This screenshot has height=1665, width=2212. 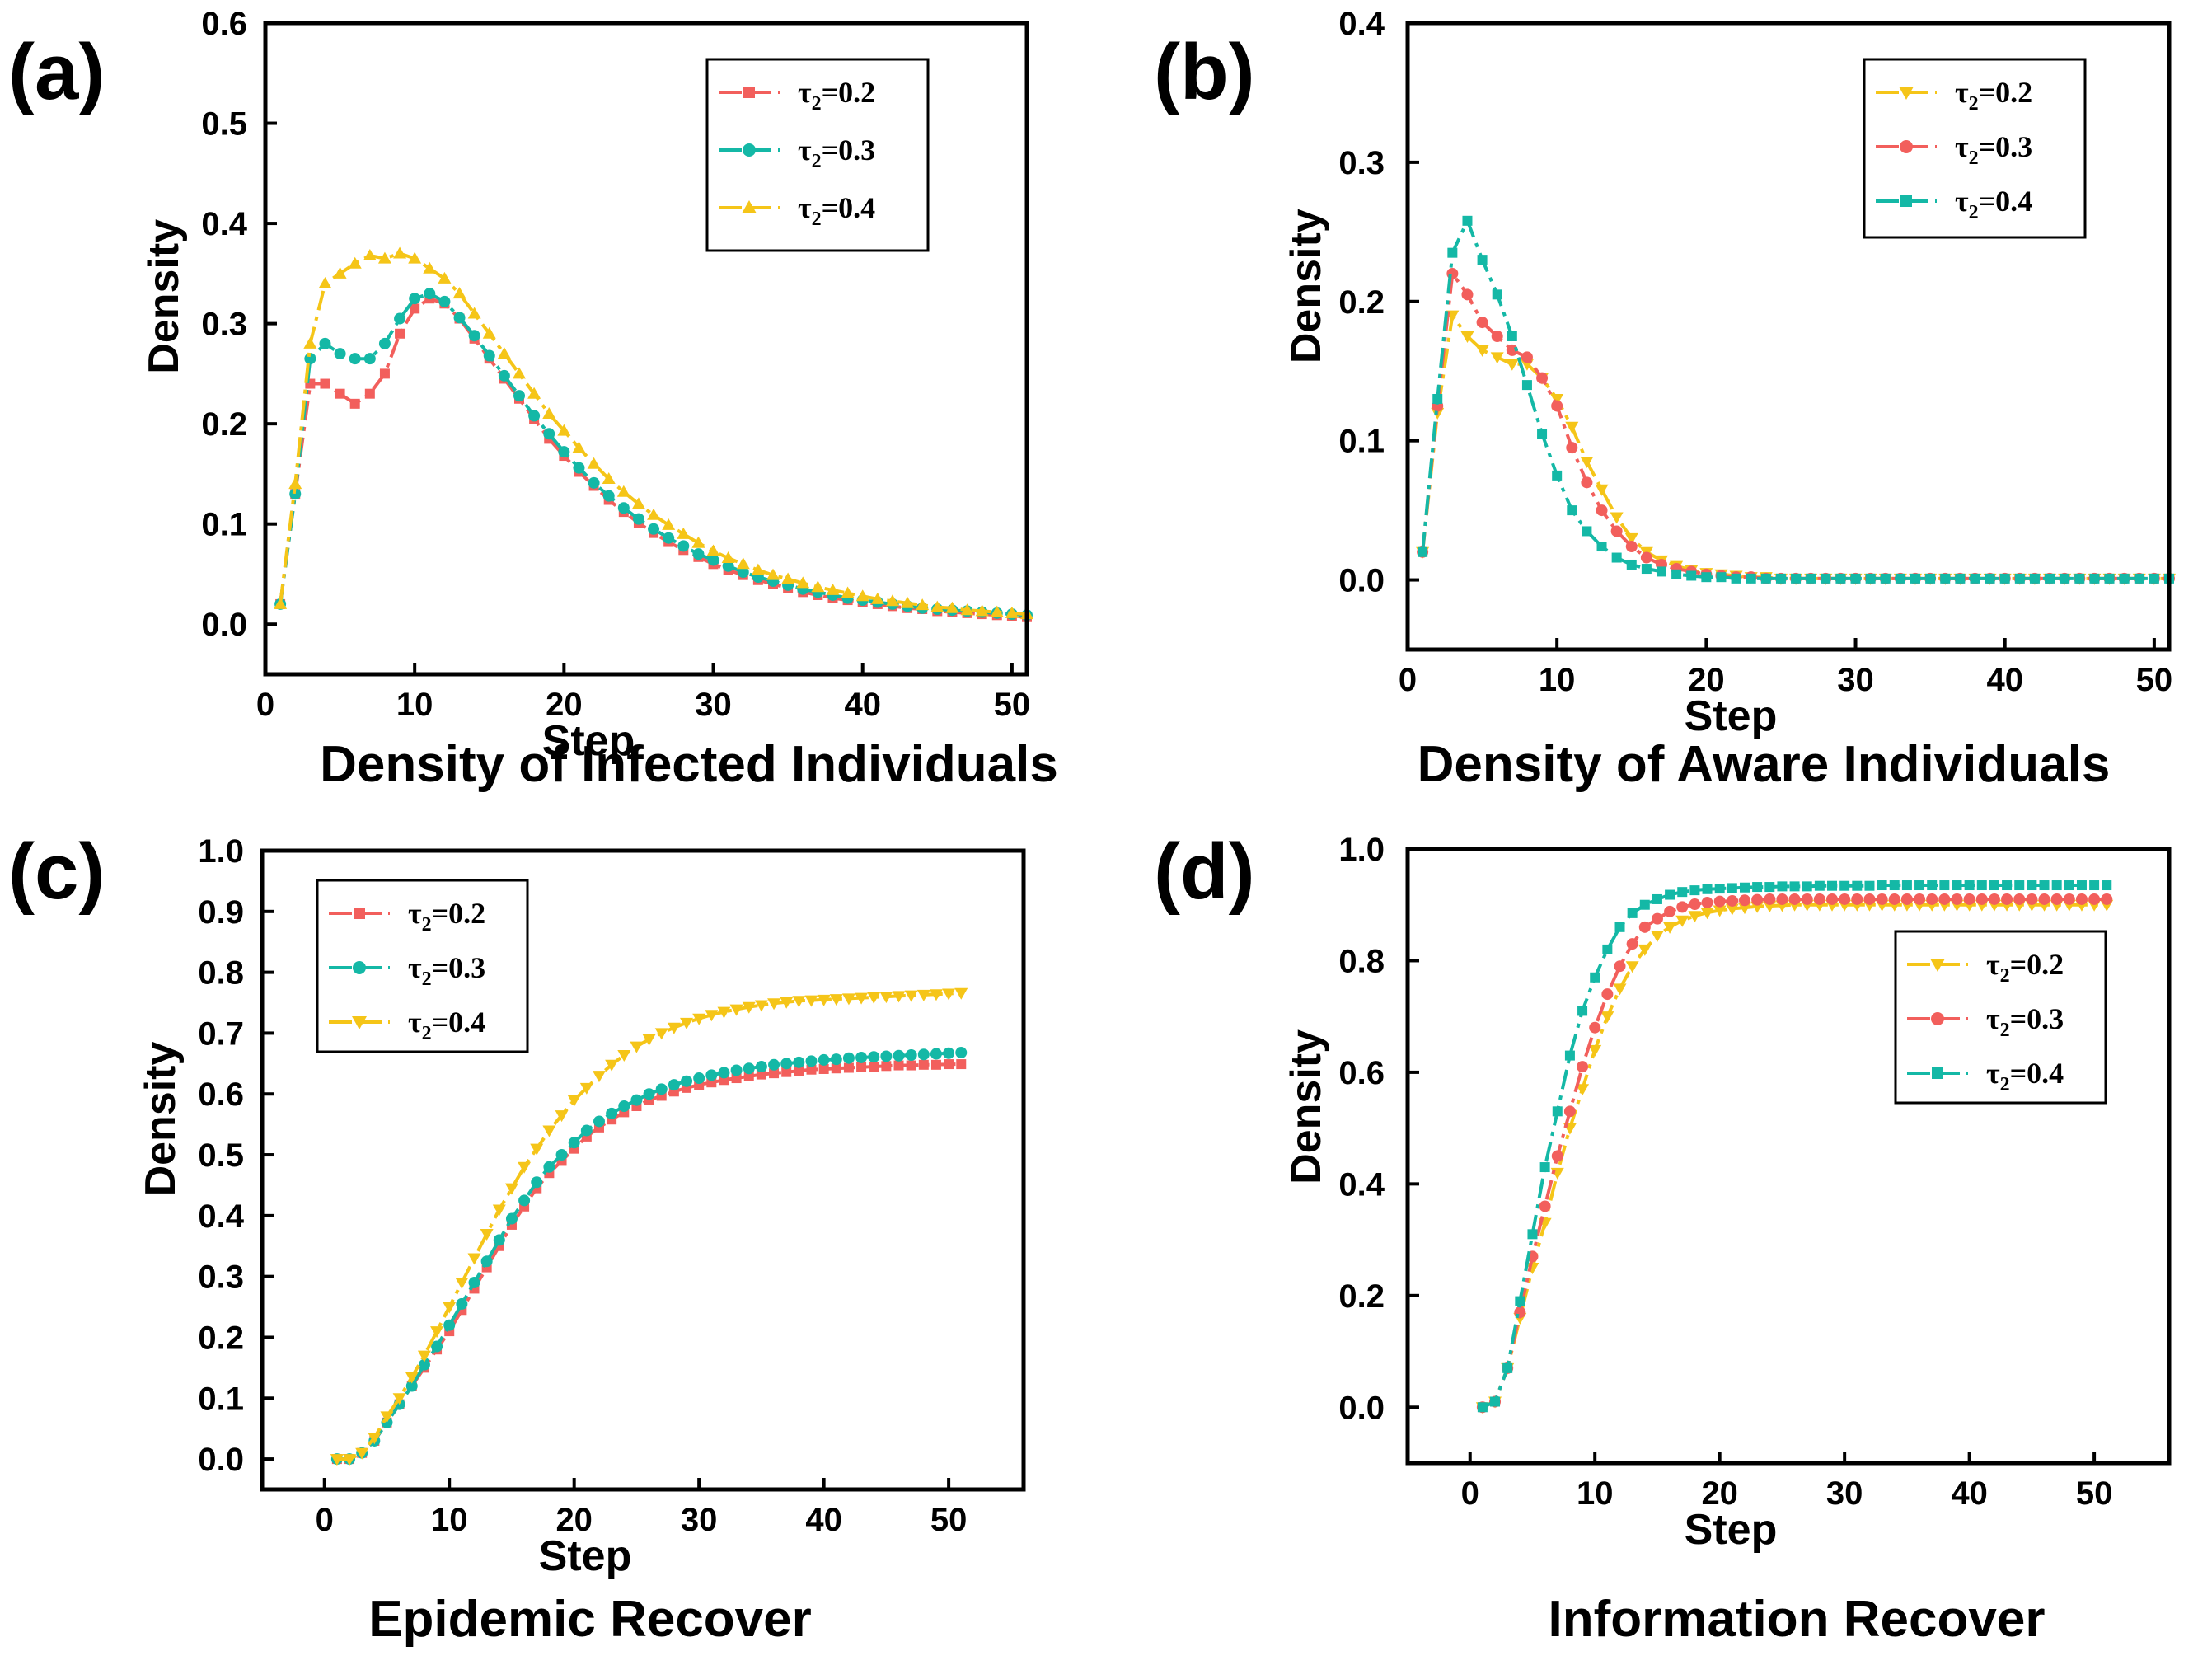 What do you see at coordinates (699, 1520) in the screenshot?
I see `x-tick-label: 30` at bounding box center [699, 1520].